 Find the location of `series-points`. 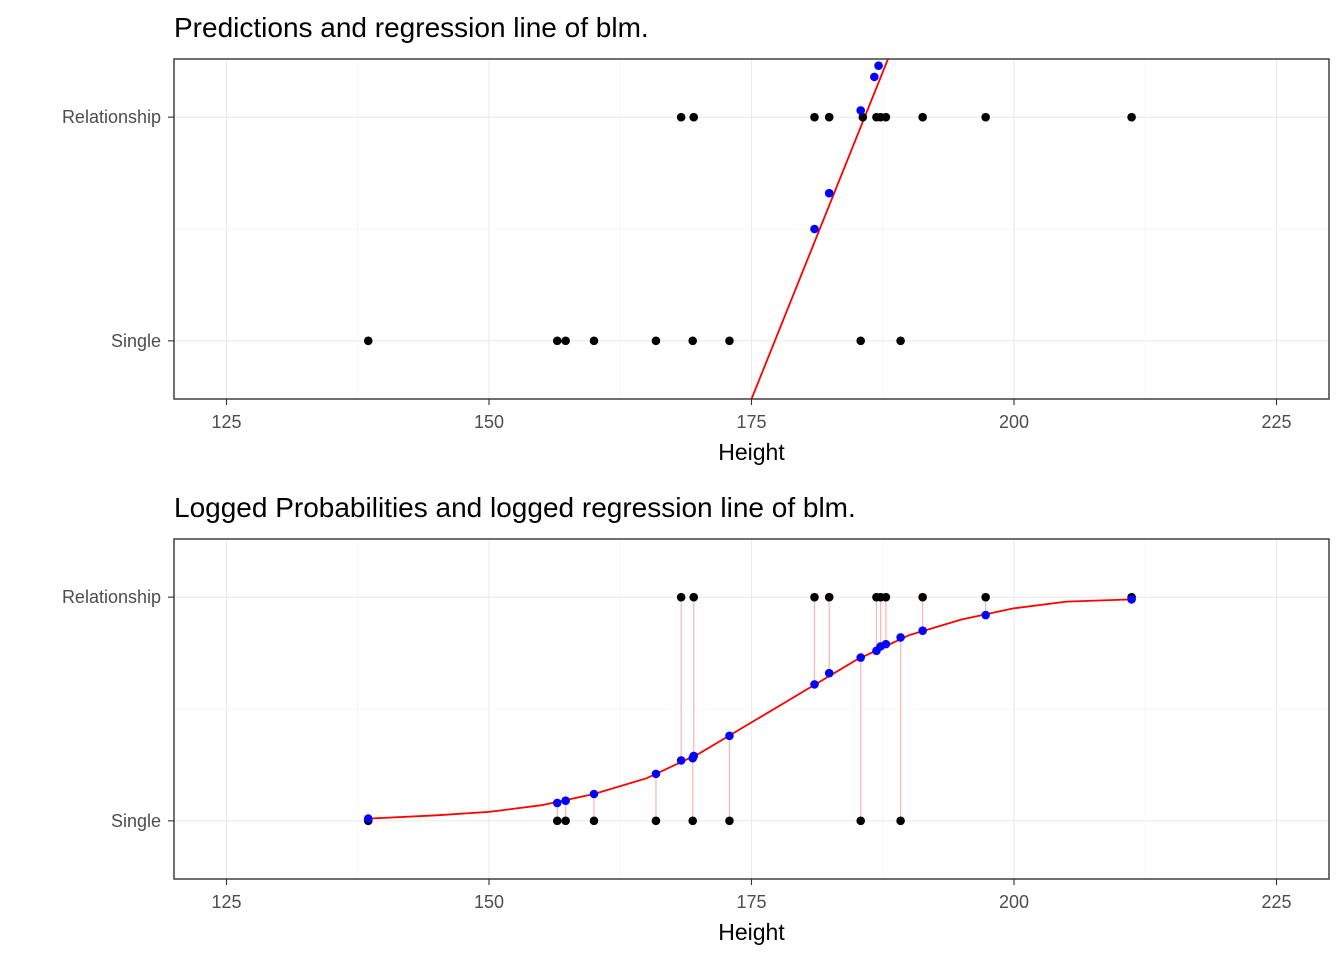

series-points is located at coordinates (749, 709).